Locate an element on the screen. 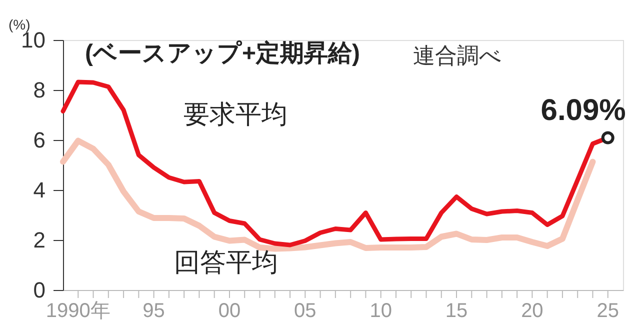  y-tick-label: 0 is located at coordinates (39, 290).